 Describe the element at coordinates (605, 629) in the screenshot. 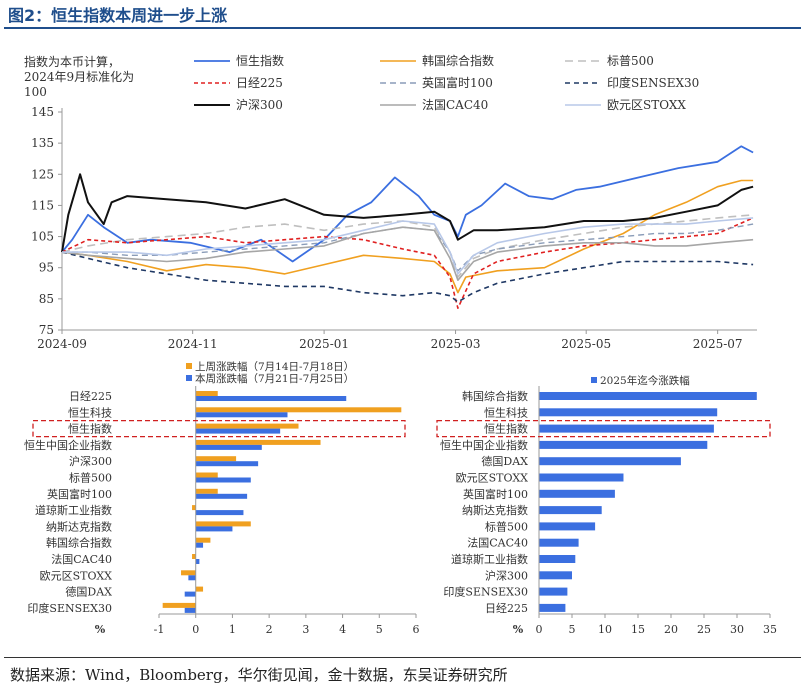

I see `x-tick-label: 10` at that location.